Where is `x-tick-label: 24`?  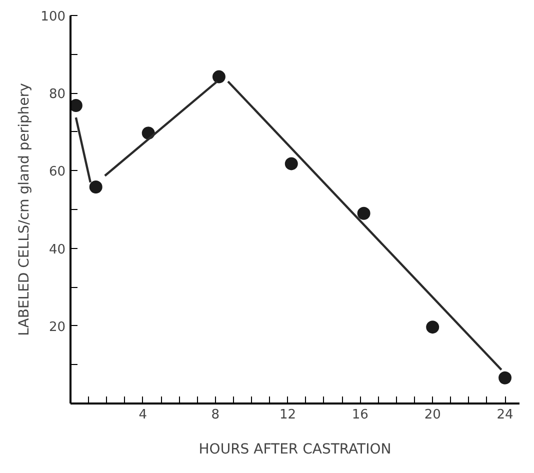 x-tick-label: 24 is located at coordinates (505, 415).